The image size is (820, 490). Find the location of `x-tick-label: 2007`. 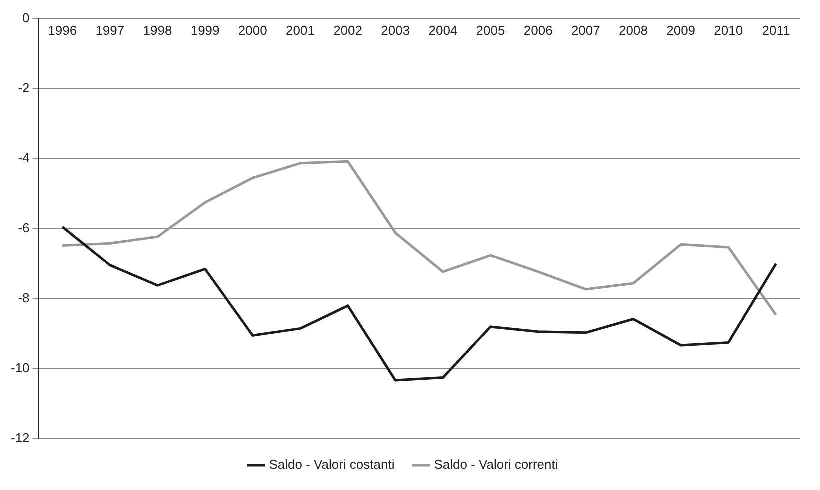

x-tick-label: 2007 is located at coordinates (585, 30).